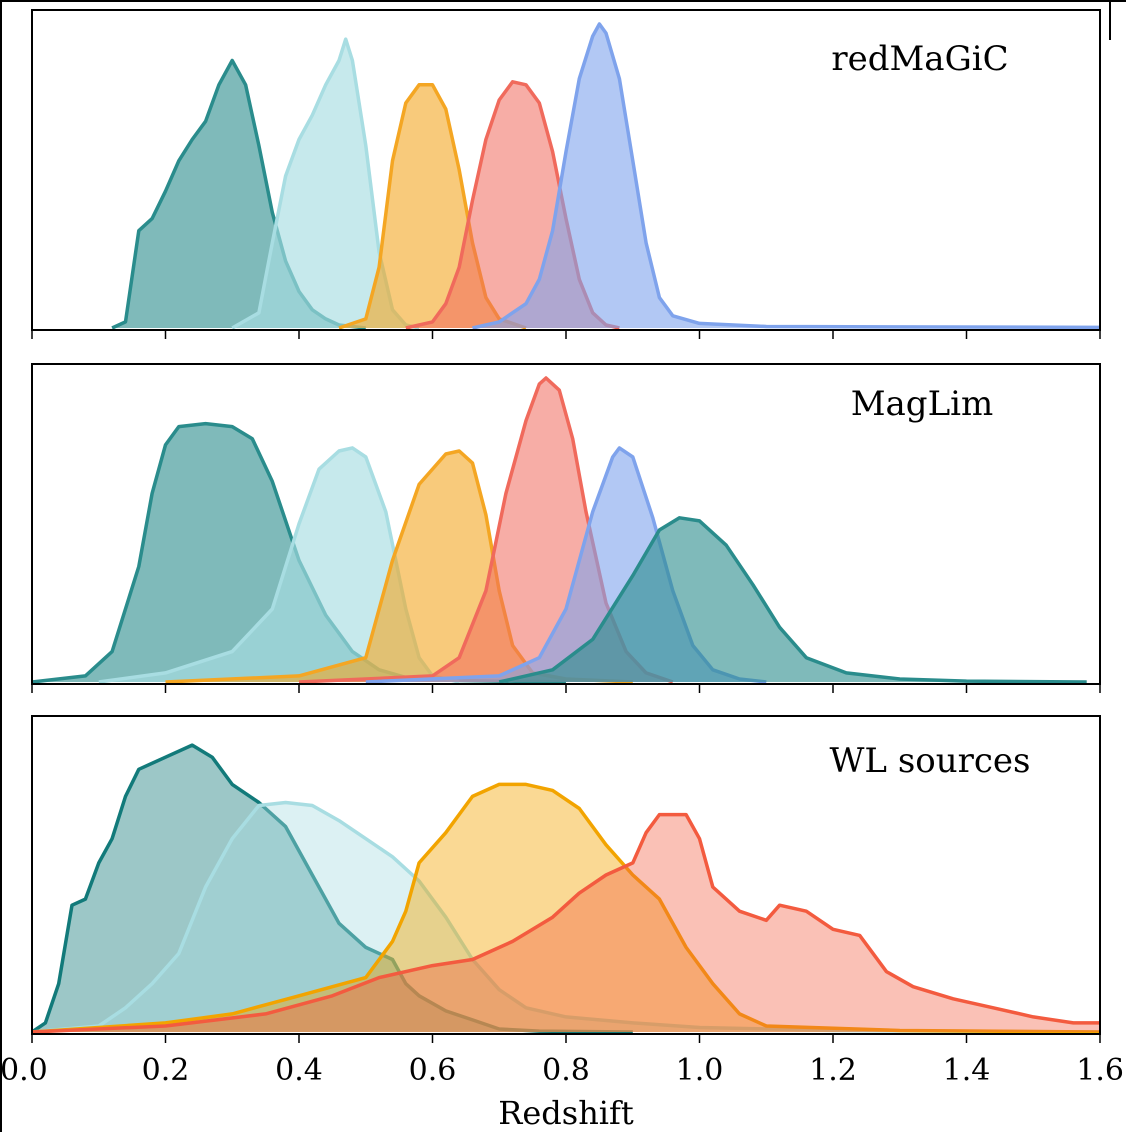  Describe the element at coordinates (929, 761) in the screenshot. I see `panel-label: WL sources` at that location.